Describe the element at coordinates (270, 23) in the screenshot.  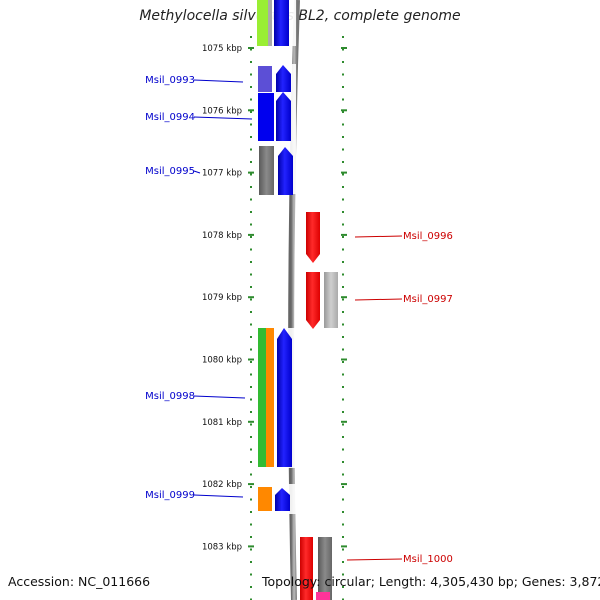
I see `feature-grey-top` at that location.